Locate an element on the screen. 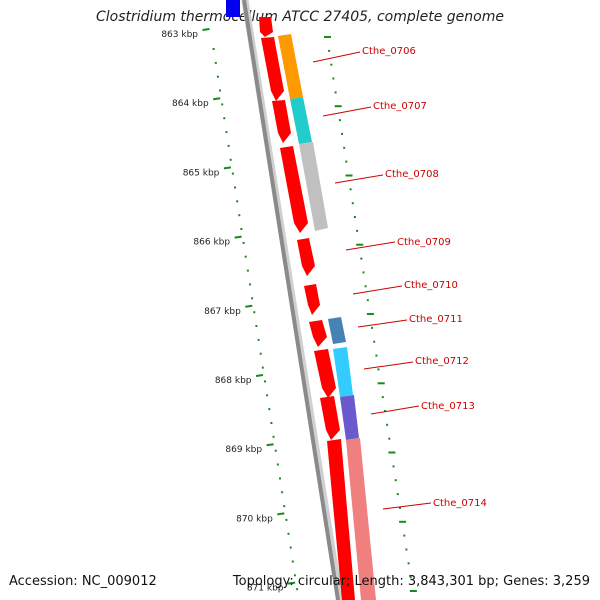 Image resolution: width=600 pixels, height=600 pixels. kbp-label: 866 kbp is located at coordinates (211, 243).